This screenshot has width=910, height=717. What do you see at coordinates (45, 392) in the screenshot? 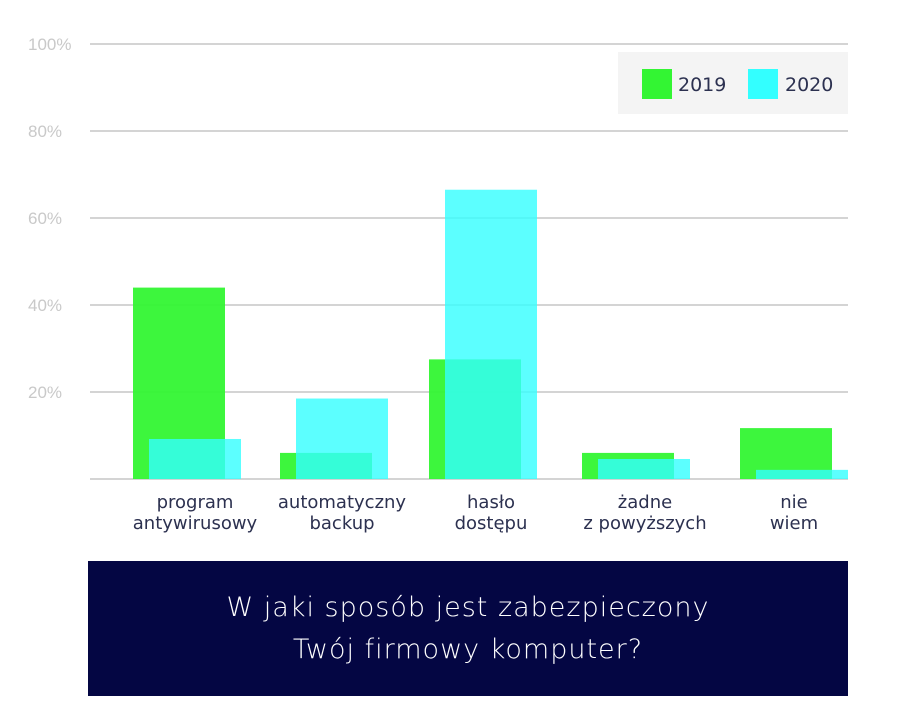
I see `y-tick-label: 20%` at bounding box center [45, 392].